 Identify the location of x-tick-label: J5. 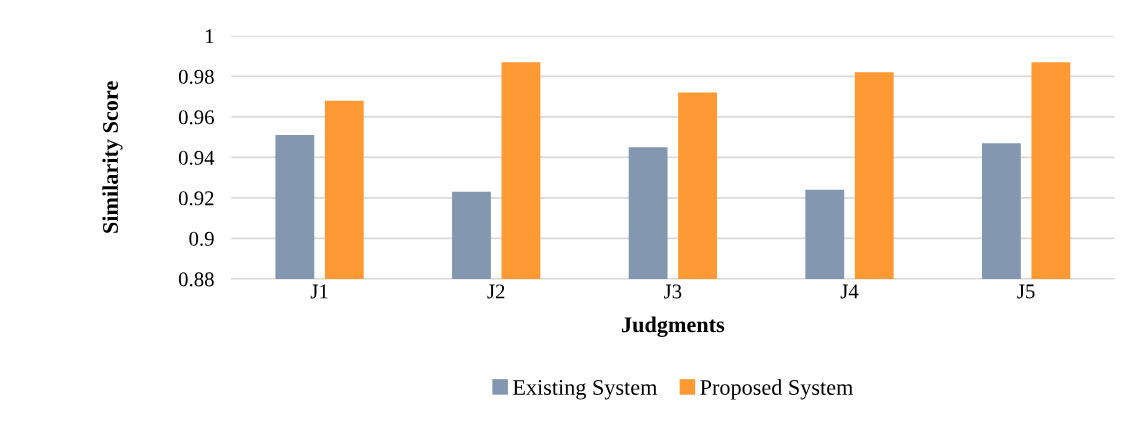
(1026, 291).